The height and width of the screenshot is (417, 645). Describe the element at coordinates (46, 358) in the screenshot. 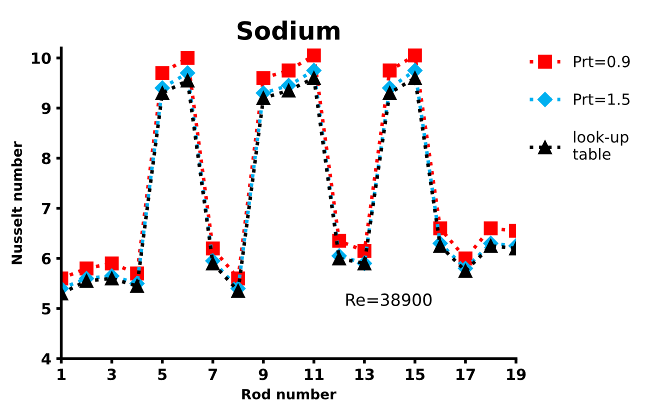

I see `y-tick-label: 4` at that location.